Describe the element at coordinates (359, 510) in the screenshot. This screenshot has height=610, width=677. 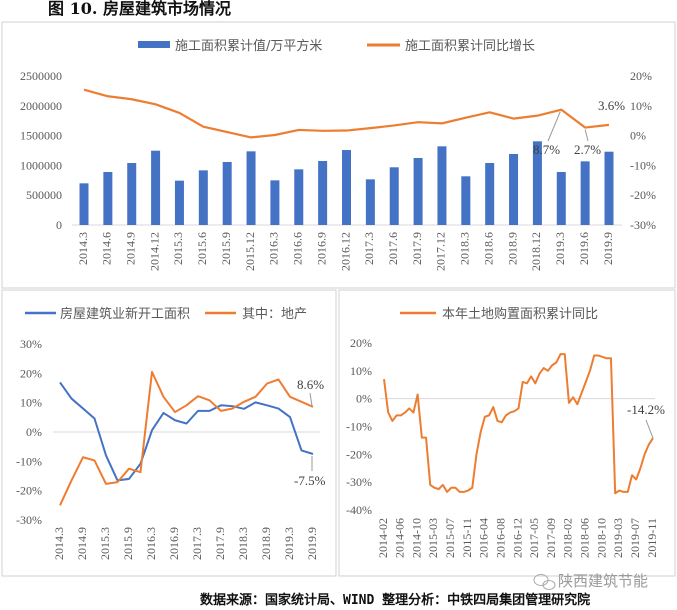
I see `y-tick-label: -40%` at that location.